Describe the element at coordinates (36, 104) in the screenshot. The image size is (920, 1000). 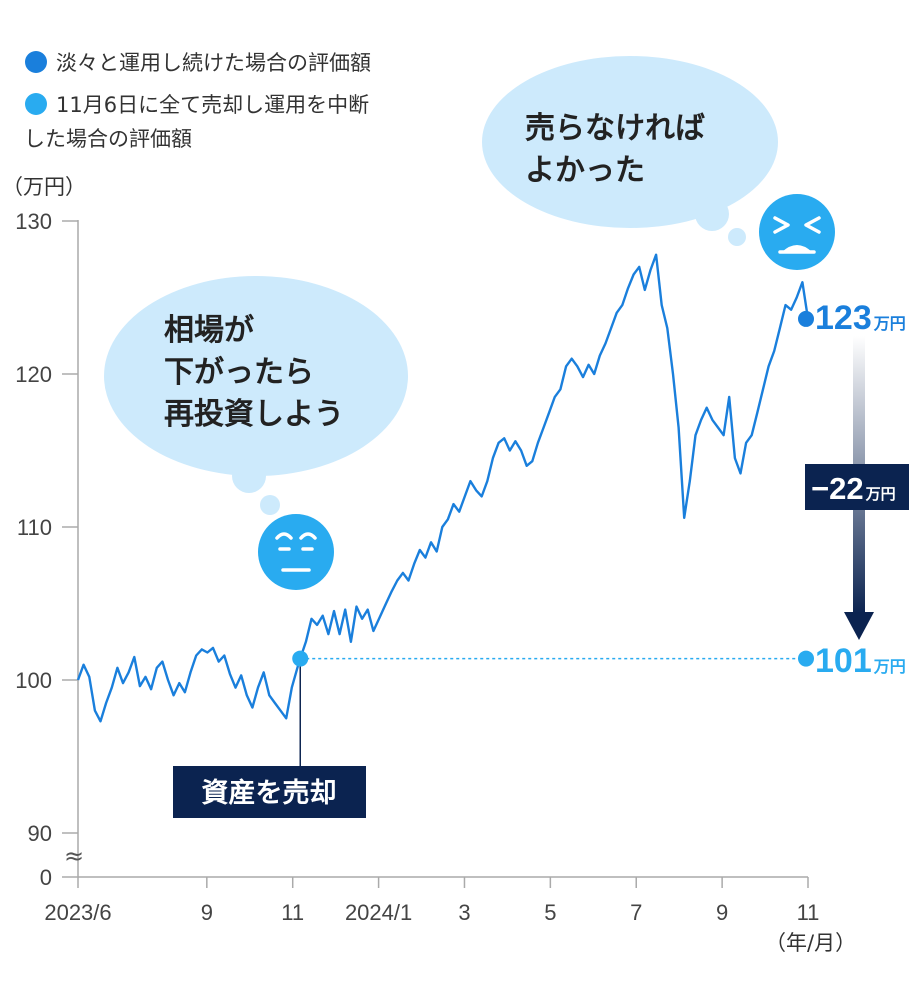
I see `legend-marker-sold` at that location.